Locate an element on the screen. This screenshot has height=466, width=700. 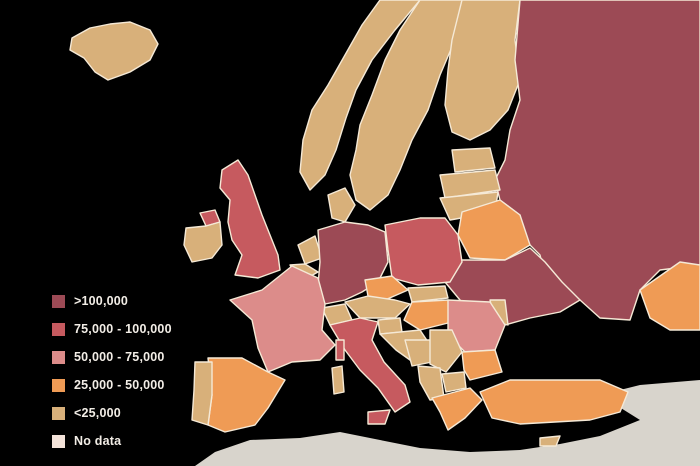
iceland is located at coordinates (114, 51).